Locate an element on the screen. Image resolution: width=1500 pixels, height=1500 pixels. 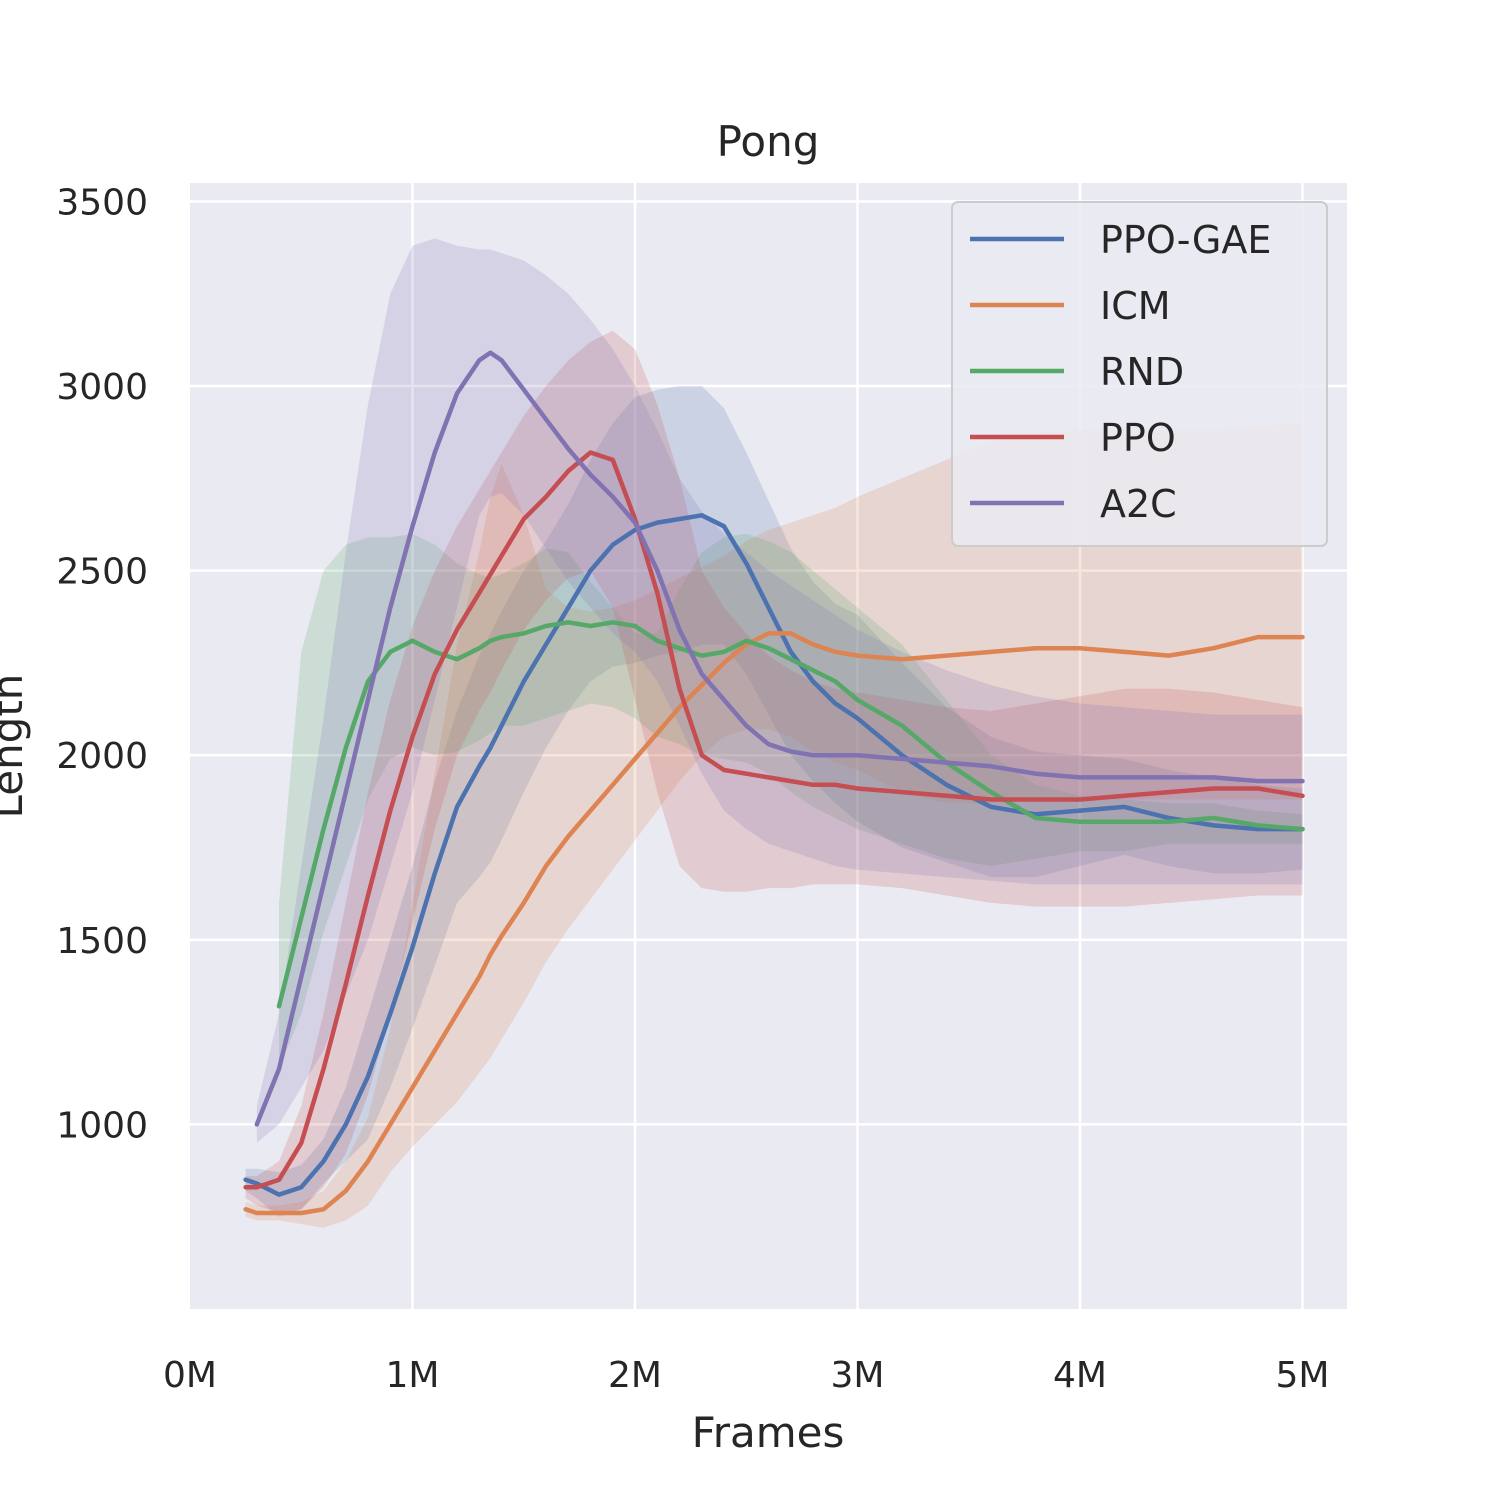
legend-label-ppo-gae: PPO-GAE is located at coordinates (1185, 240).